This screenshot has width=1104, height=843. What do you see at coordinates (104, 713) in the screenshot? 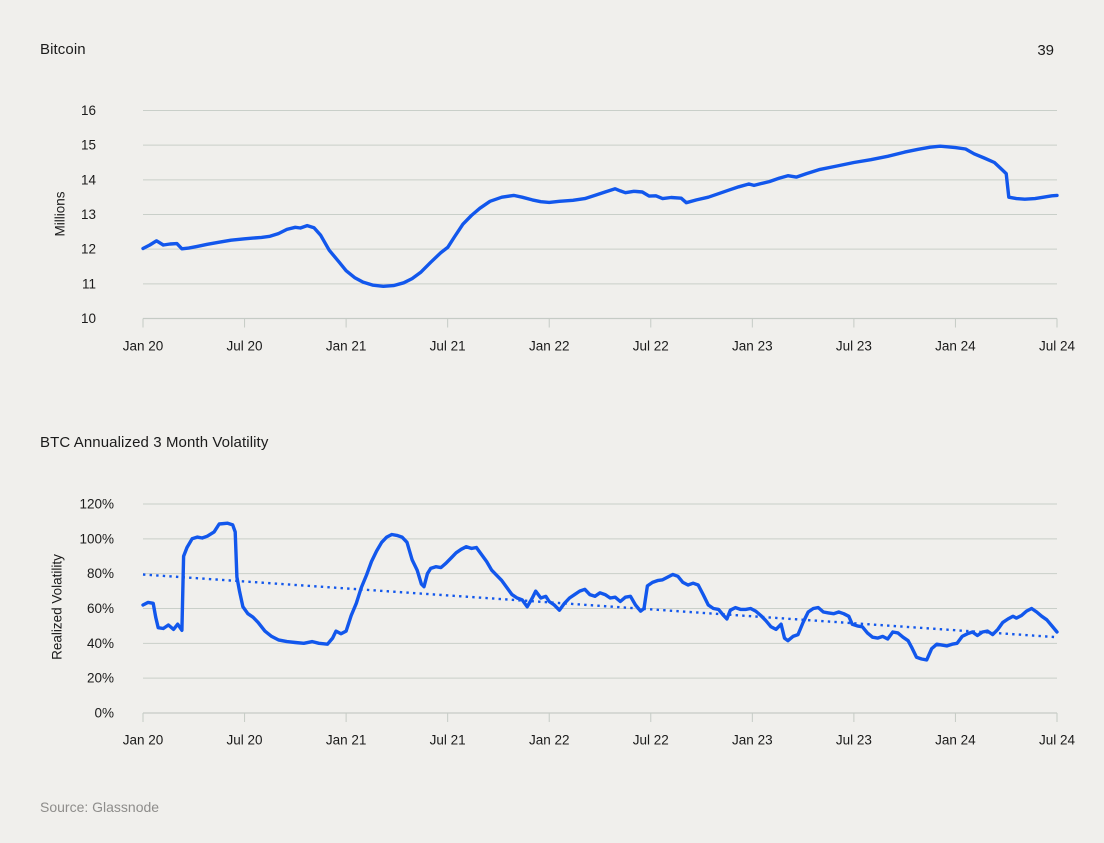
I see `y-tick-label: 0%` at bounding box center [104, 713].